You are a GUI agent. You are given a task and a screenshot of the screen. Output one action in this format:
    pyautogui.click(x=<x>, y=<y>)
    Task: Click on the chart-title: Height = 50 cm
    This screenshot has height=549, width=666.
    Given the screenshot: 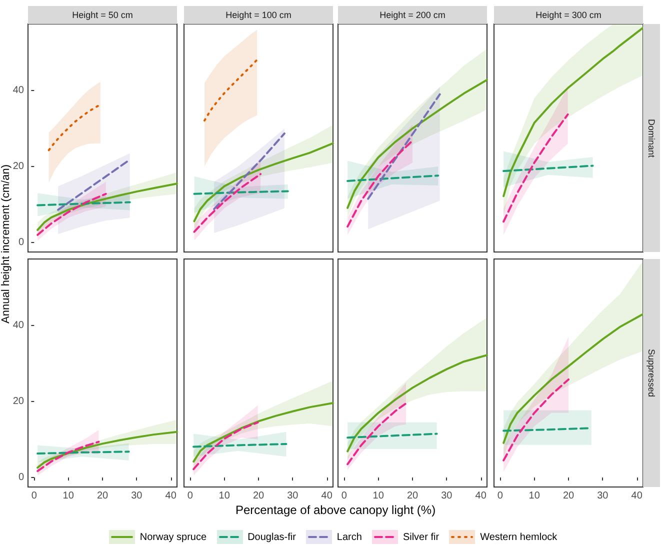 What is the action you would take?
    pyautogui.click(x=102, y=15)
    